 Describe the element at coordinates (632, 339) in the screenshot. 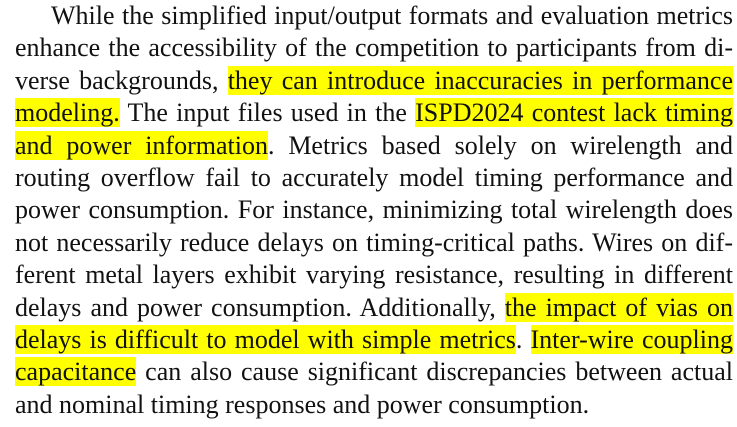

I see `highlighted-text: Inter-wire coupling` at that location.